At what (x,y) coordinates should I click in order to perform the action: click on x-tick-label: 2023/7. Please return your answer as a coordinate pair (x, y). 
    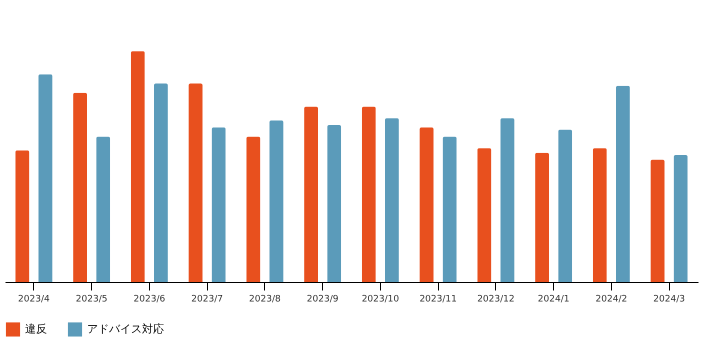
    Looking at the image, I should click on (207, 299).